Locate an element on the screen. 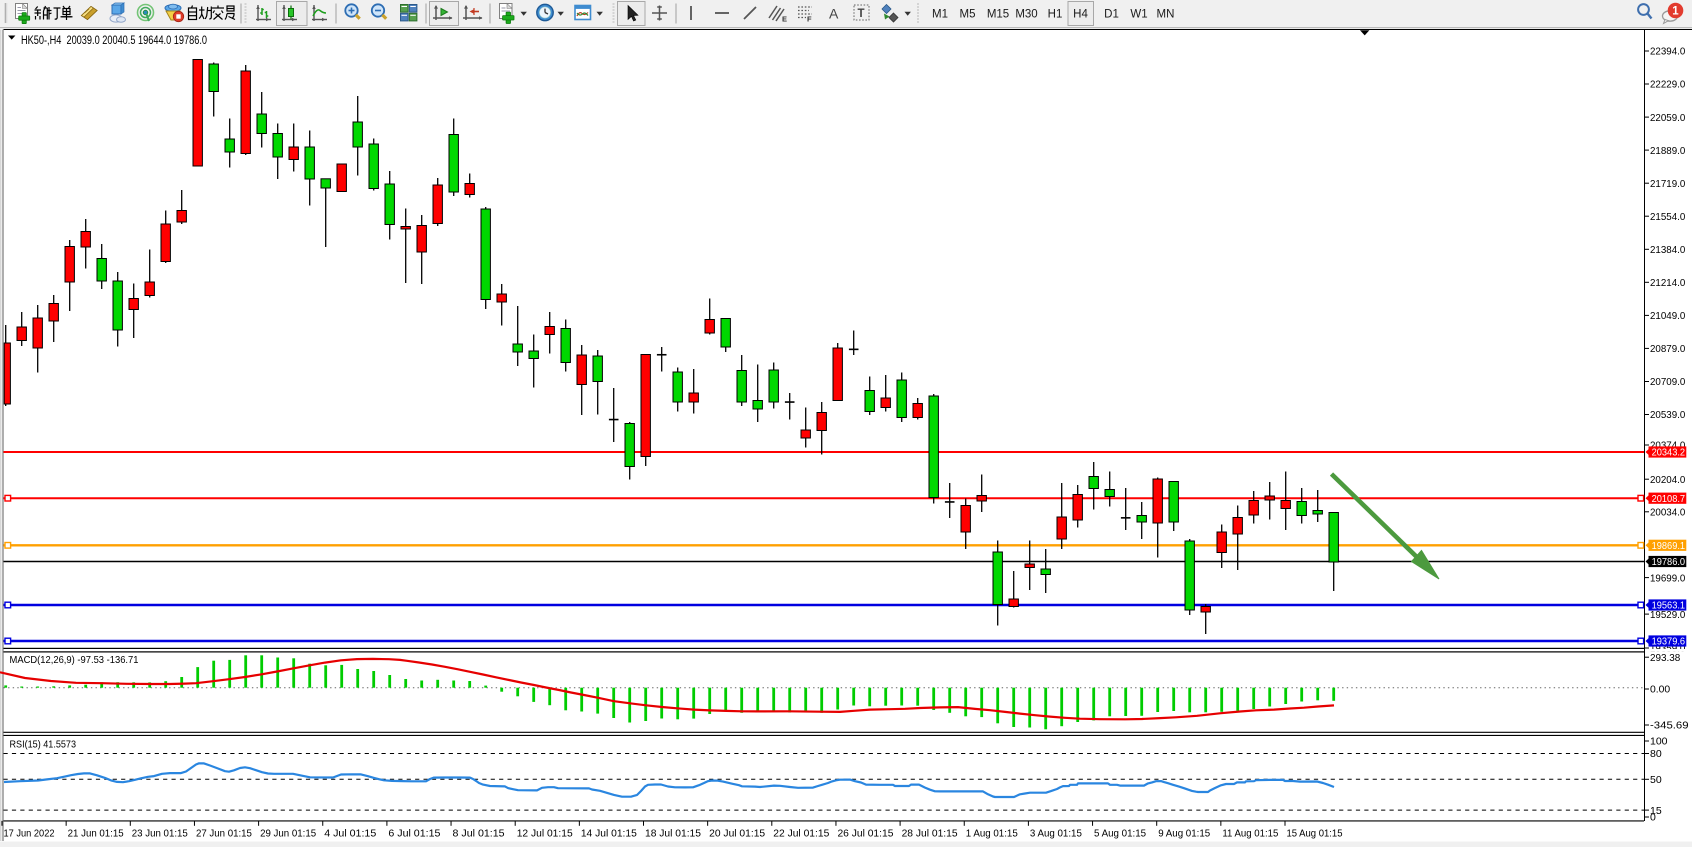 Image resolution: width=1692 pixels, height=847 pixels. svg-text: 20204.0 is located at coordinates (1668, 480).